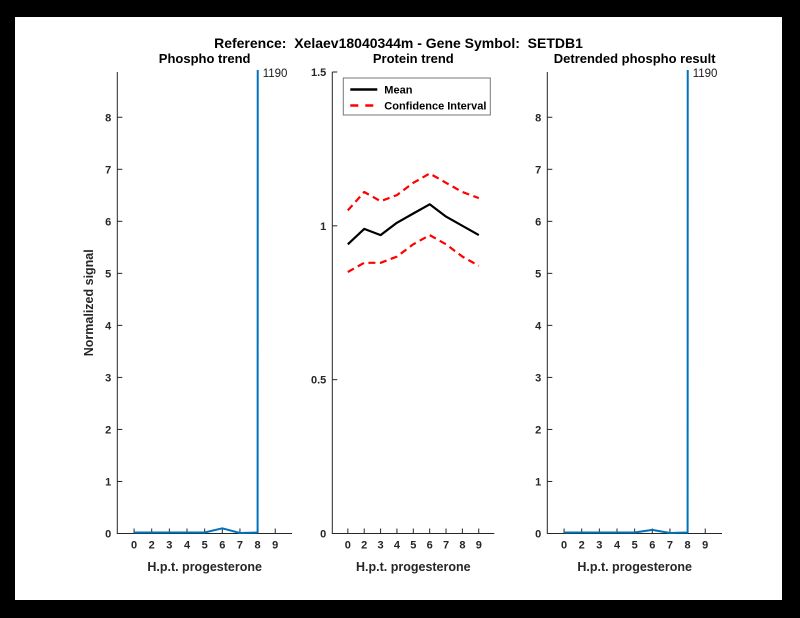  What do you see at coordinates (435, 107) in the screenshot?
I see `legend-entry-label: Confidence Interval` at bounding box center [435, 107].